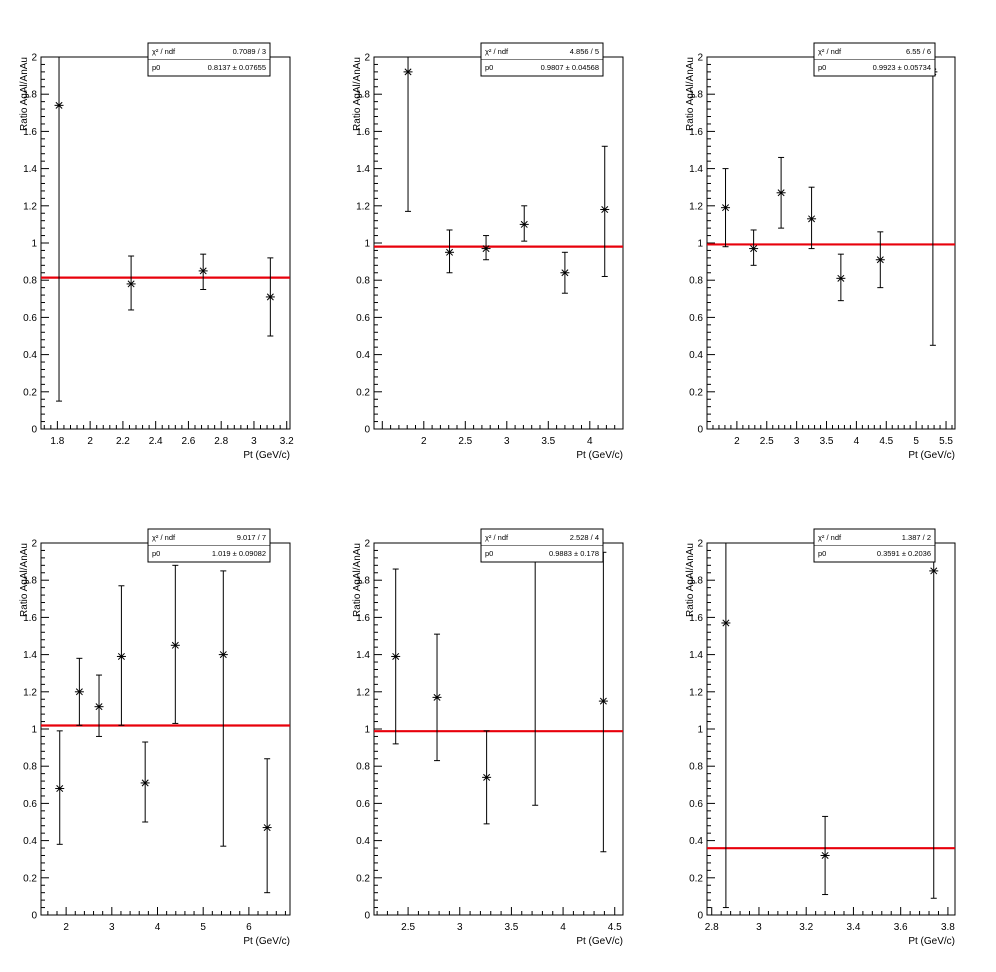  I want to click on y-tick-label: 1, so click(367, 730).